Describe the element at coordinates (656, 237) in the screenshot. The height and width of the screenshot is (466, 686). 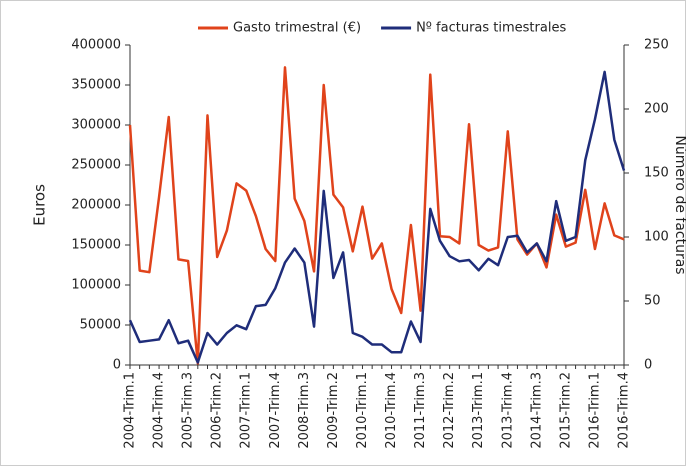
I see `y2-tick-label: 100` at that location.